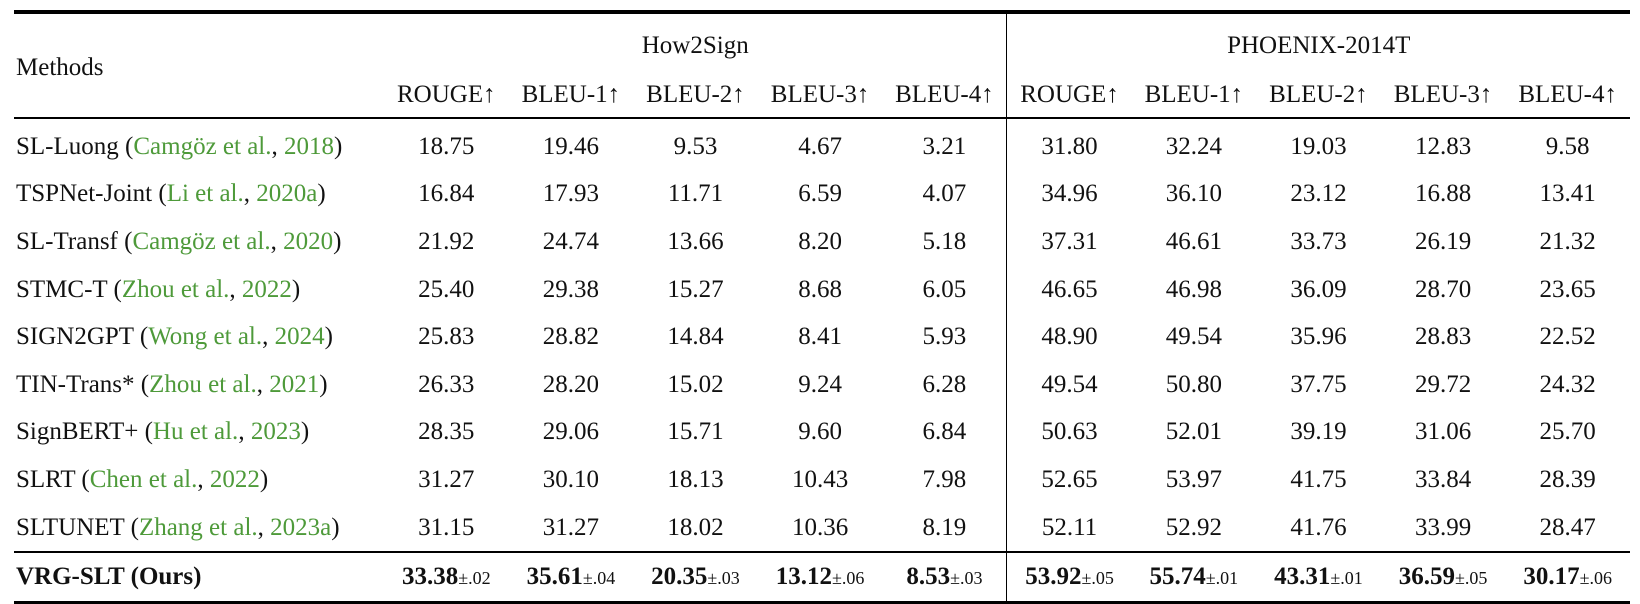 This screenshot has width=1640, height=604. I want to click on value-cell: 8.20, so click(820, 241).